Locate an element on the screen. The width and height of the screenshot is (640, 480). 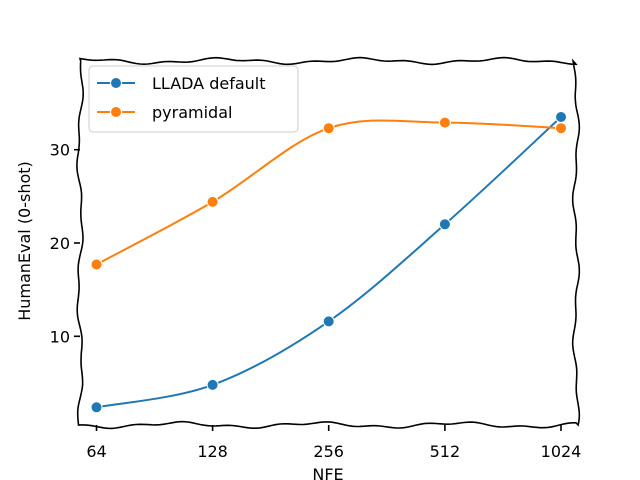
y-tick-label-20: 20 is located at coordinates (60, 243).